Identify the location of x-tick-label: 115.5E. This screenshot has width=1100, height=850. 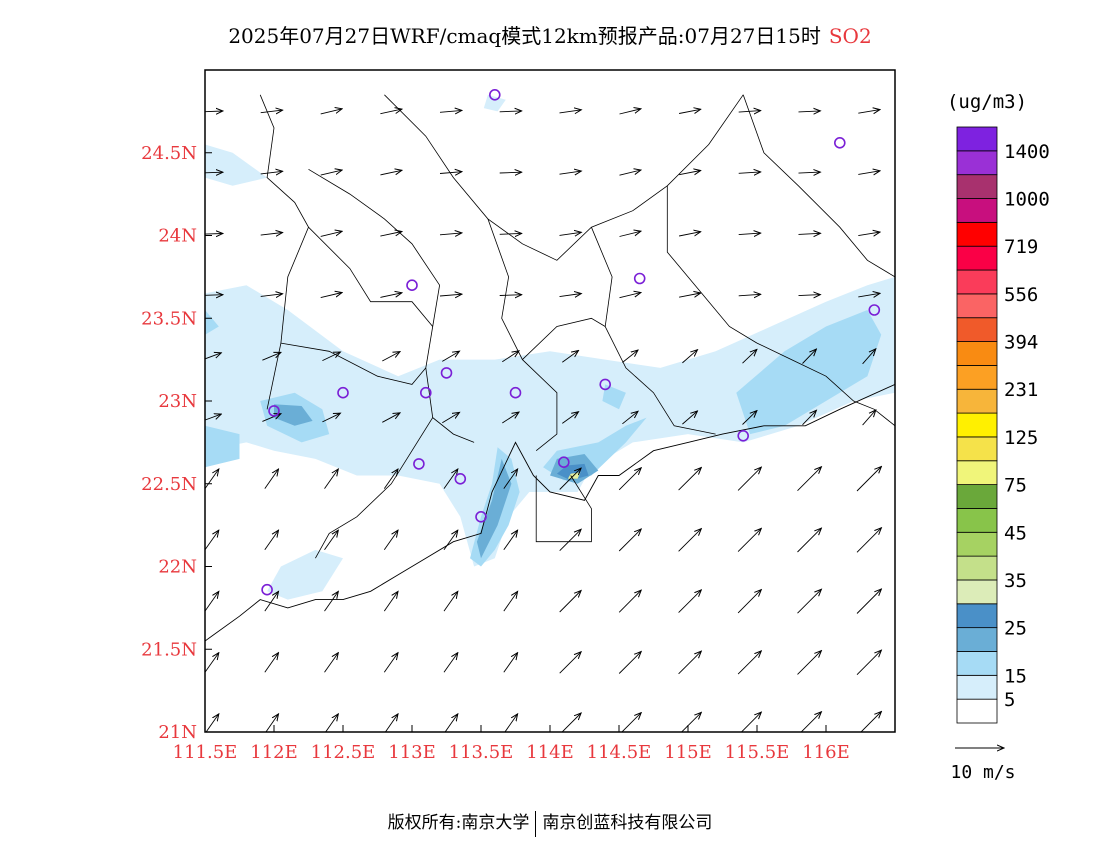
(757, 752).